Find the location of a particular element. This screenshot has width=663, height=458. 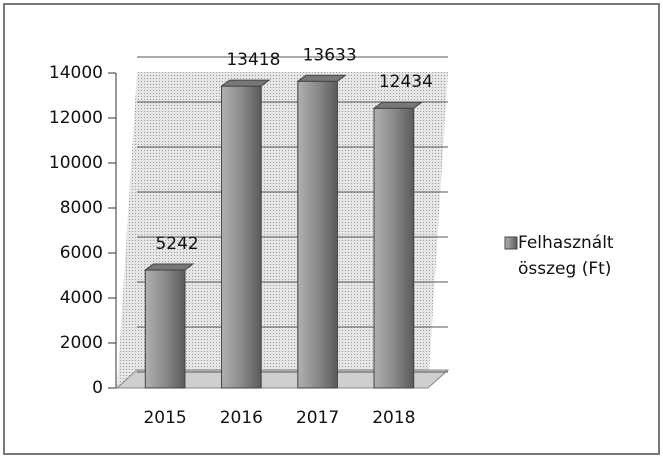

data-label: 5242 is located at coordinates (176, 244).